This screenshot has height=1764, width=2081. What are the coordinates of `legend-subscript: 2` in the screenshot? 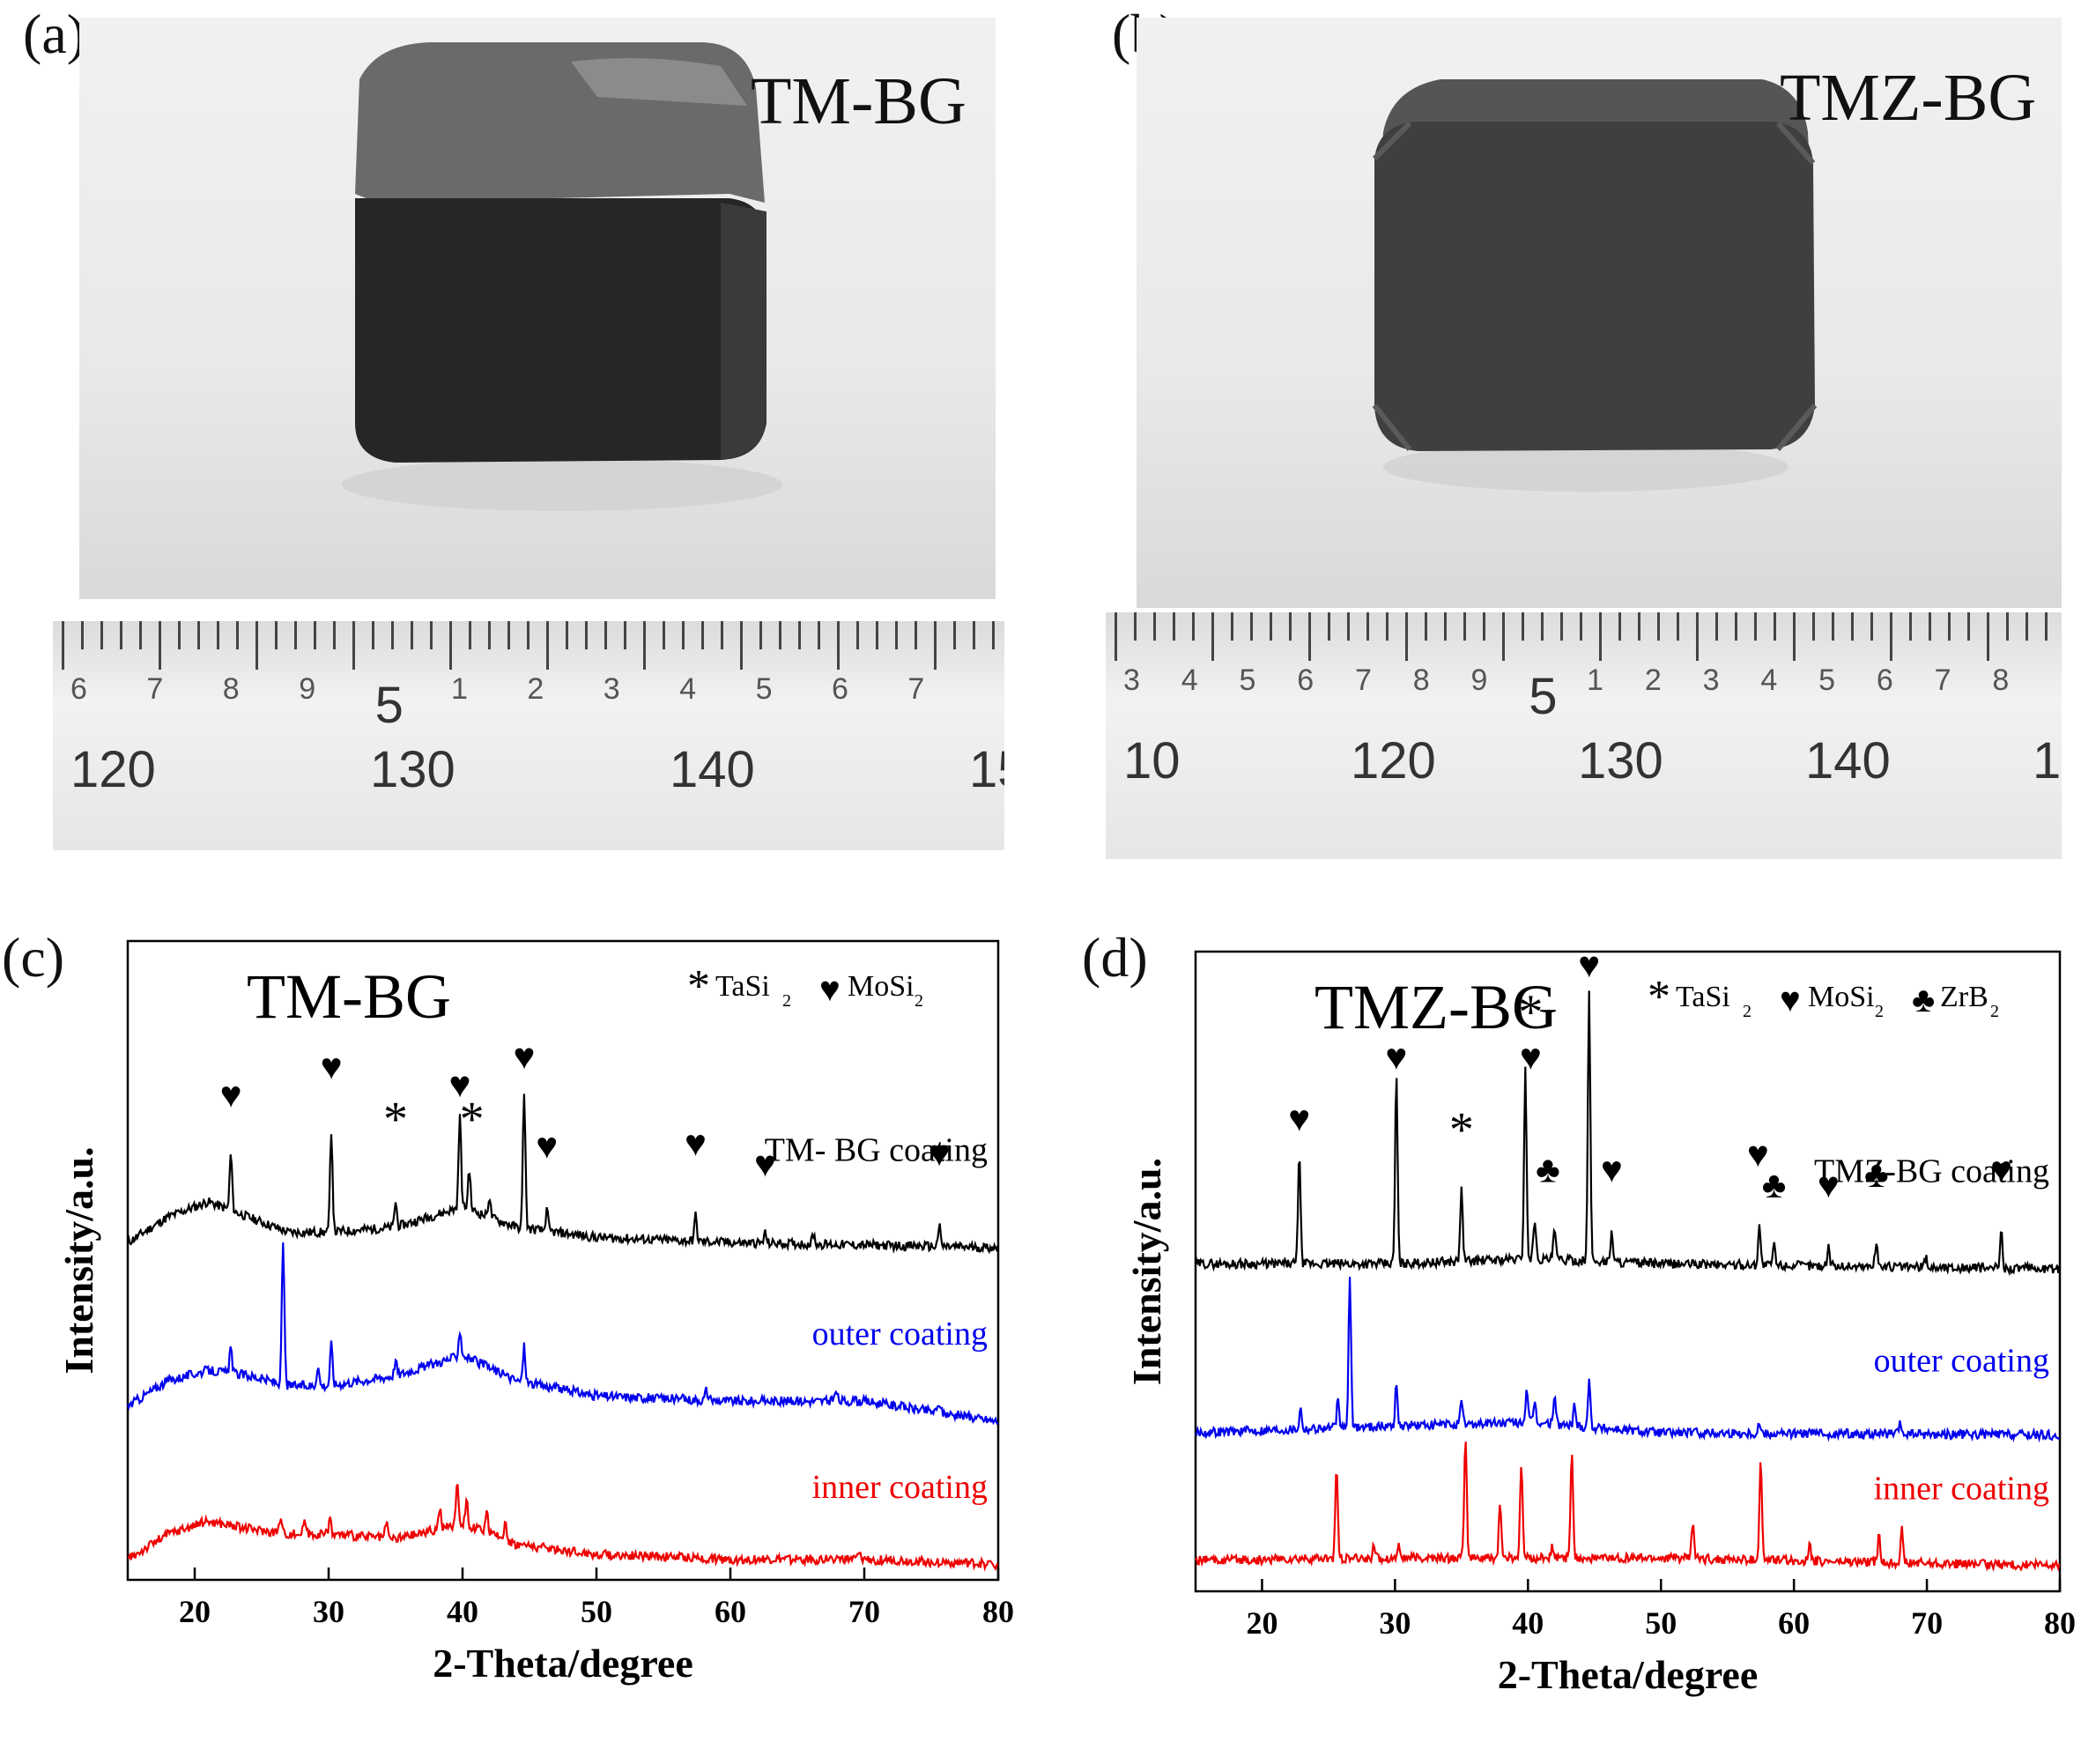 It's located at (1747, 1011).